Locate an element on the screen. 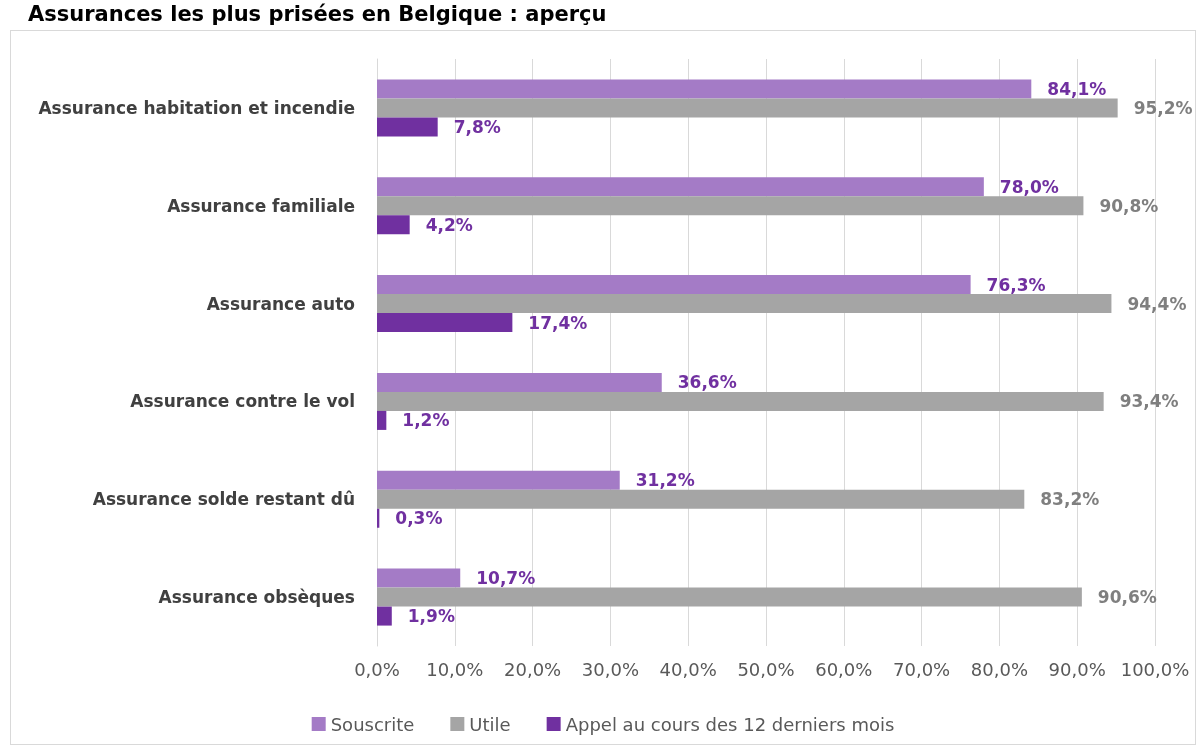  y-tick-label: Assurance habitation et incendie is located at coordinates (196, 107).